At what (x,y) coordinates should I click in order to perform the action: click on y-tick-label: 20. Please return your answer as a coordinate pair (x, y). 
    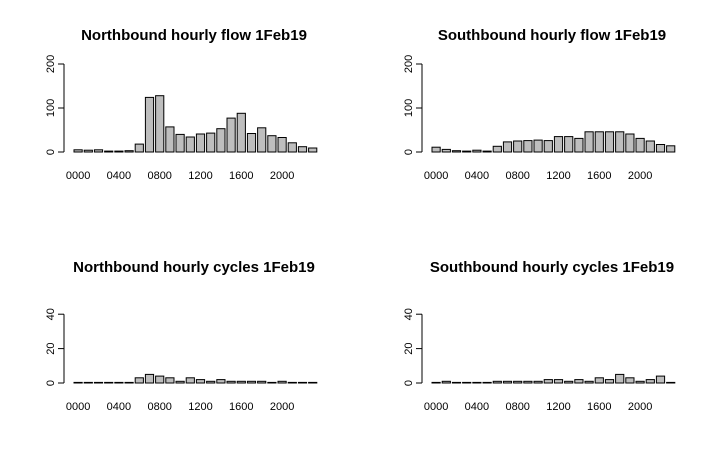
    Looking at the image, I should click on (51, 348).